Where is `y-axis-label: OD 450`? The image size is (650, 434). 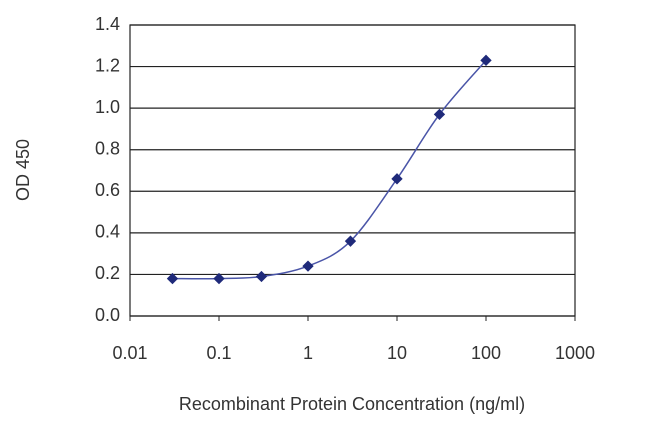
y-axis-label: OD 450 is located at coordinates (23, 170).